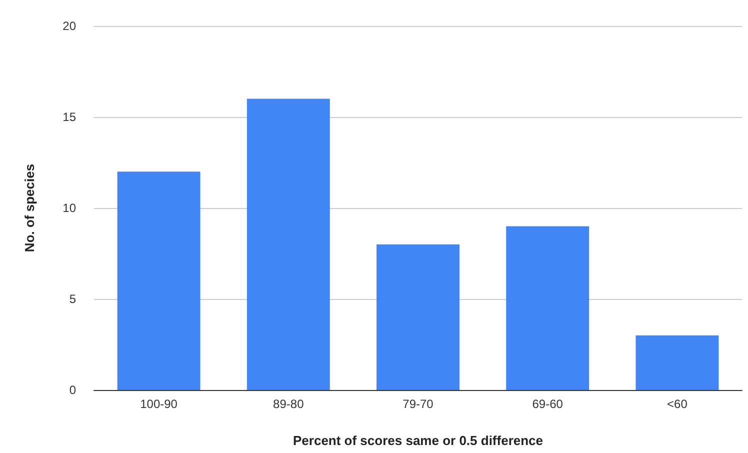 The height and width of the screenshot is (453, 748). Describe the element at coordinates (548, 404) in the screenshot. I see `x-tick-label: 69-60` at that location.